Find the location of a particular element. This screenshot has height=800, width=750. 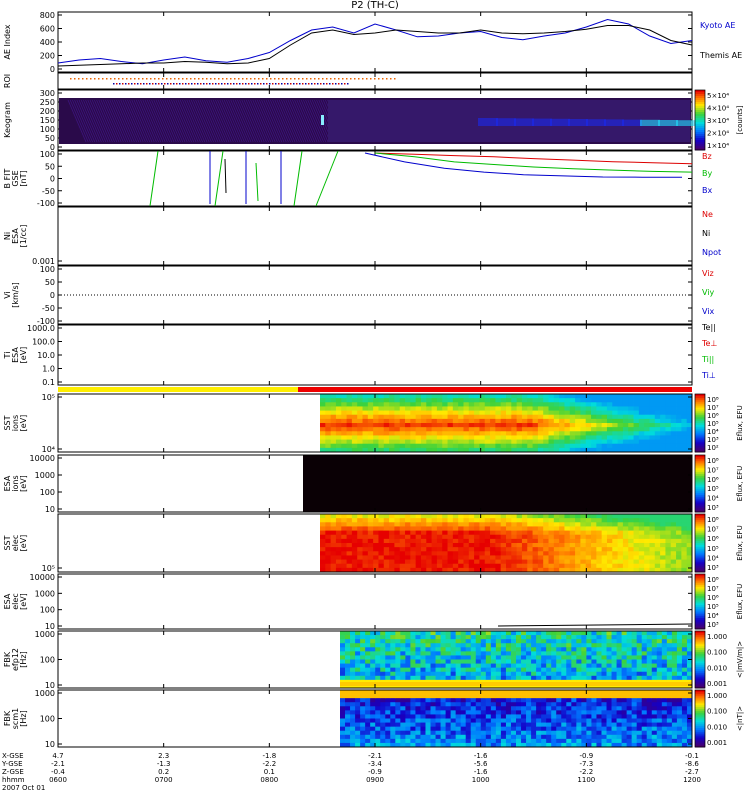

esa-elec-tick-label: 10 is located at coordinates (50, 626).